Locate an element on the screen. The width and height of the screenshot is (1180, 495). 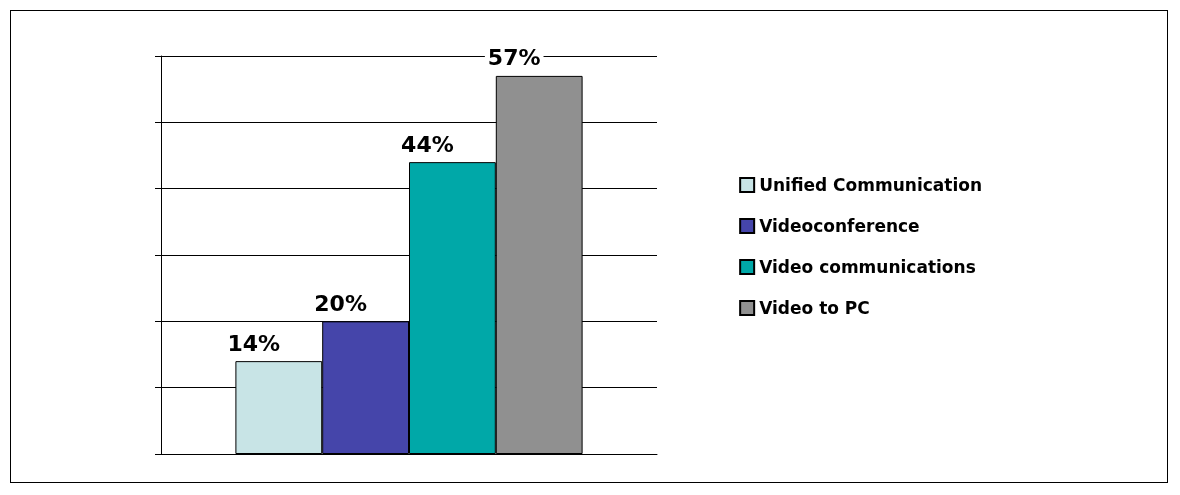
data-label: 57% is located at coordinates (514, 58).